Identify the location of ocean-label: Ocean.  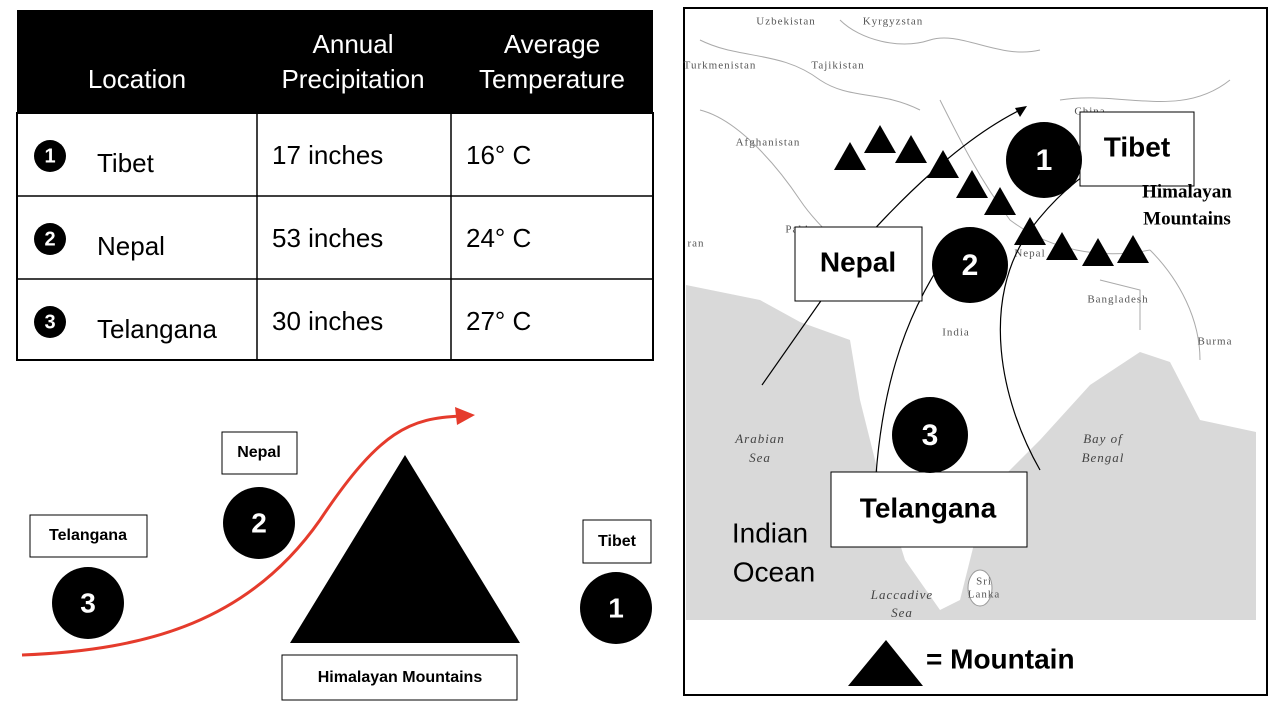
(774, 571).